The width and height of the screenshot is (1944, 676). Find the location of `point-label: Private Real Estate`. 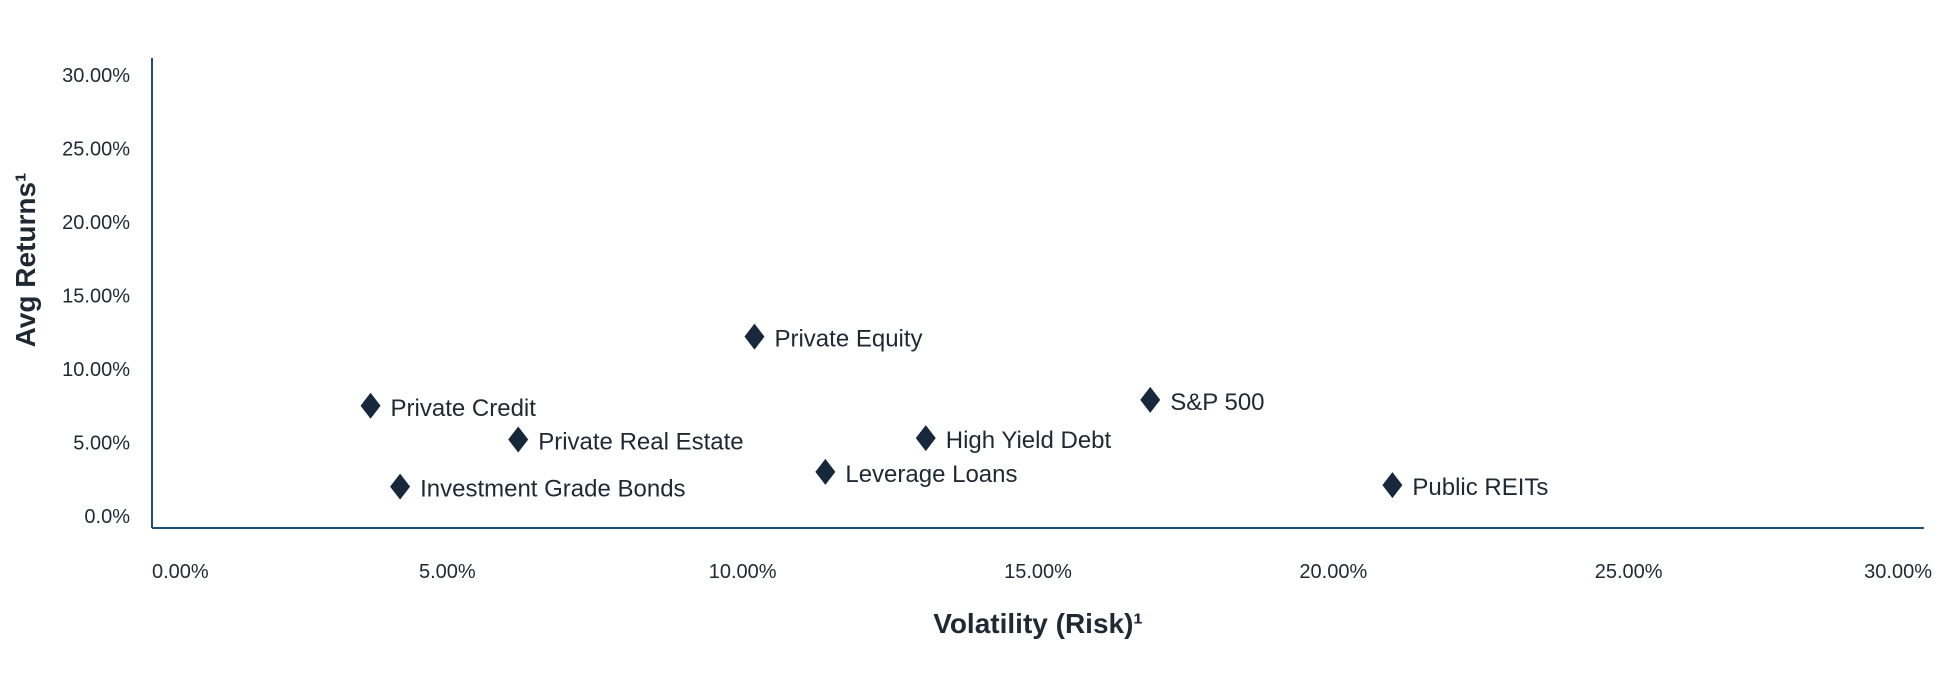

point-label: Private Real Estate is located at coordinates (640, 442).